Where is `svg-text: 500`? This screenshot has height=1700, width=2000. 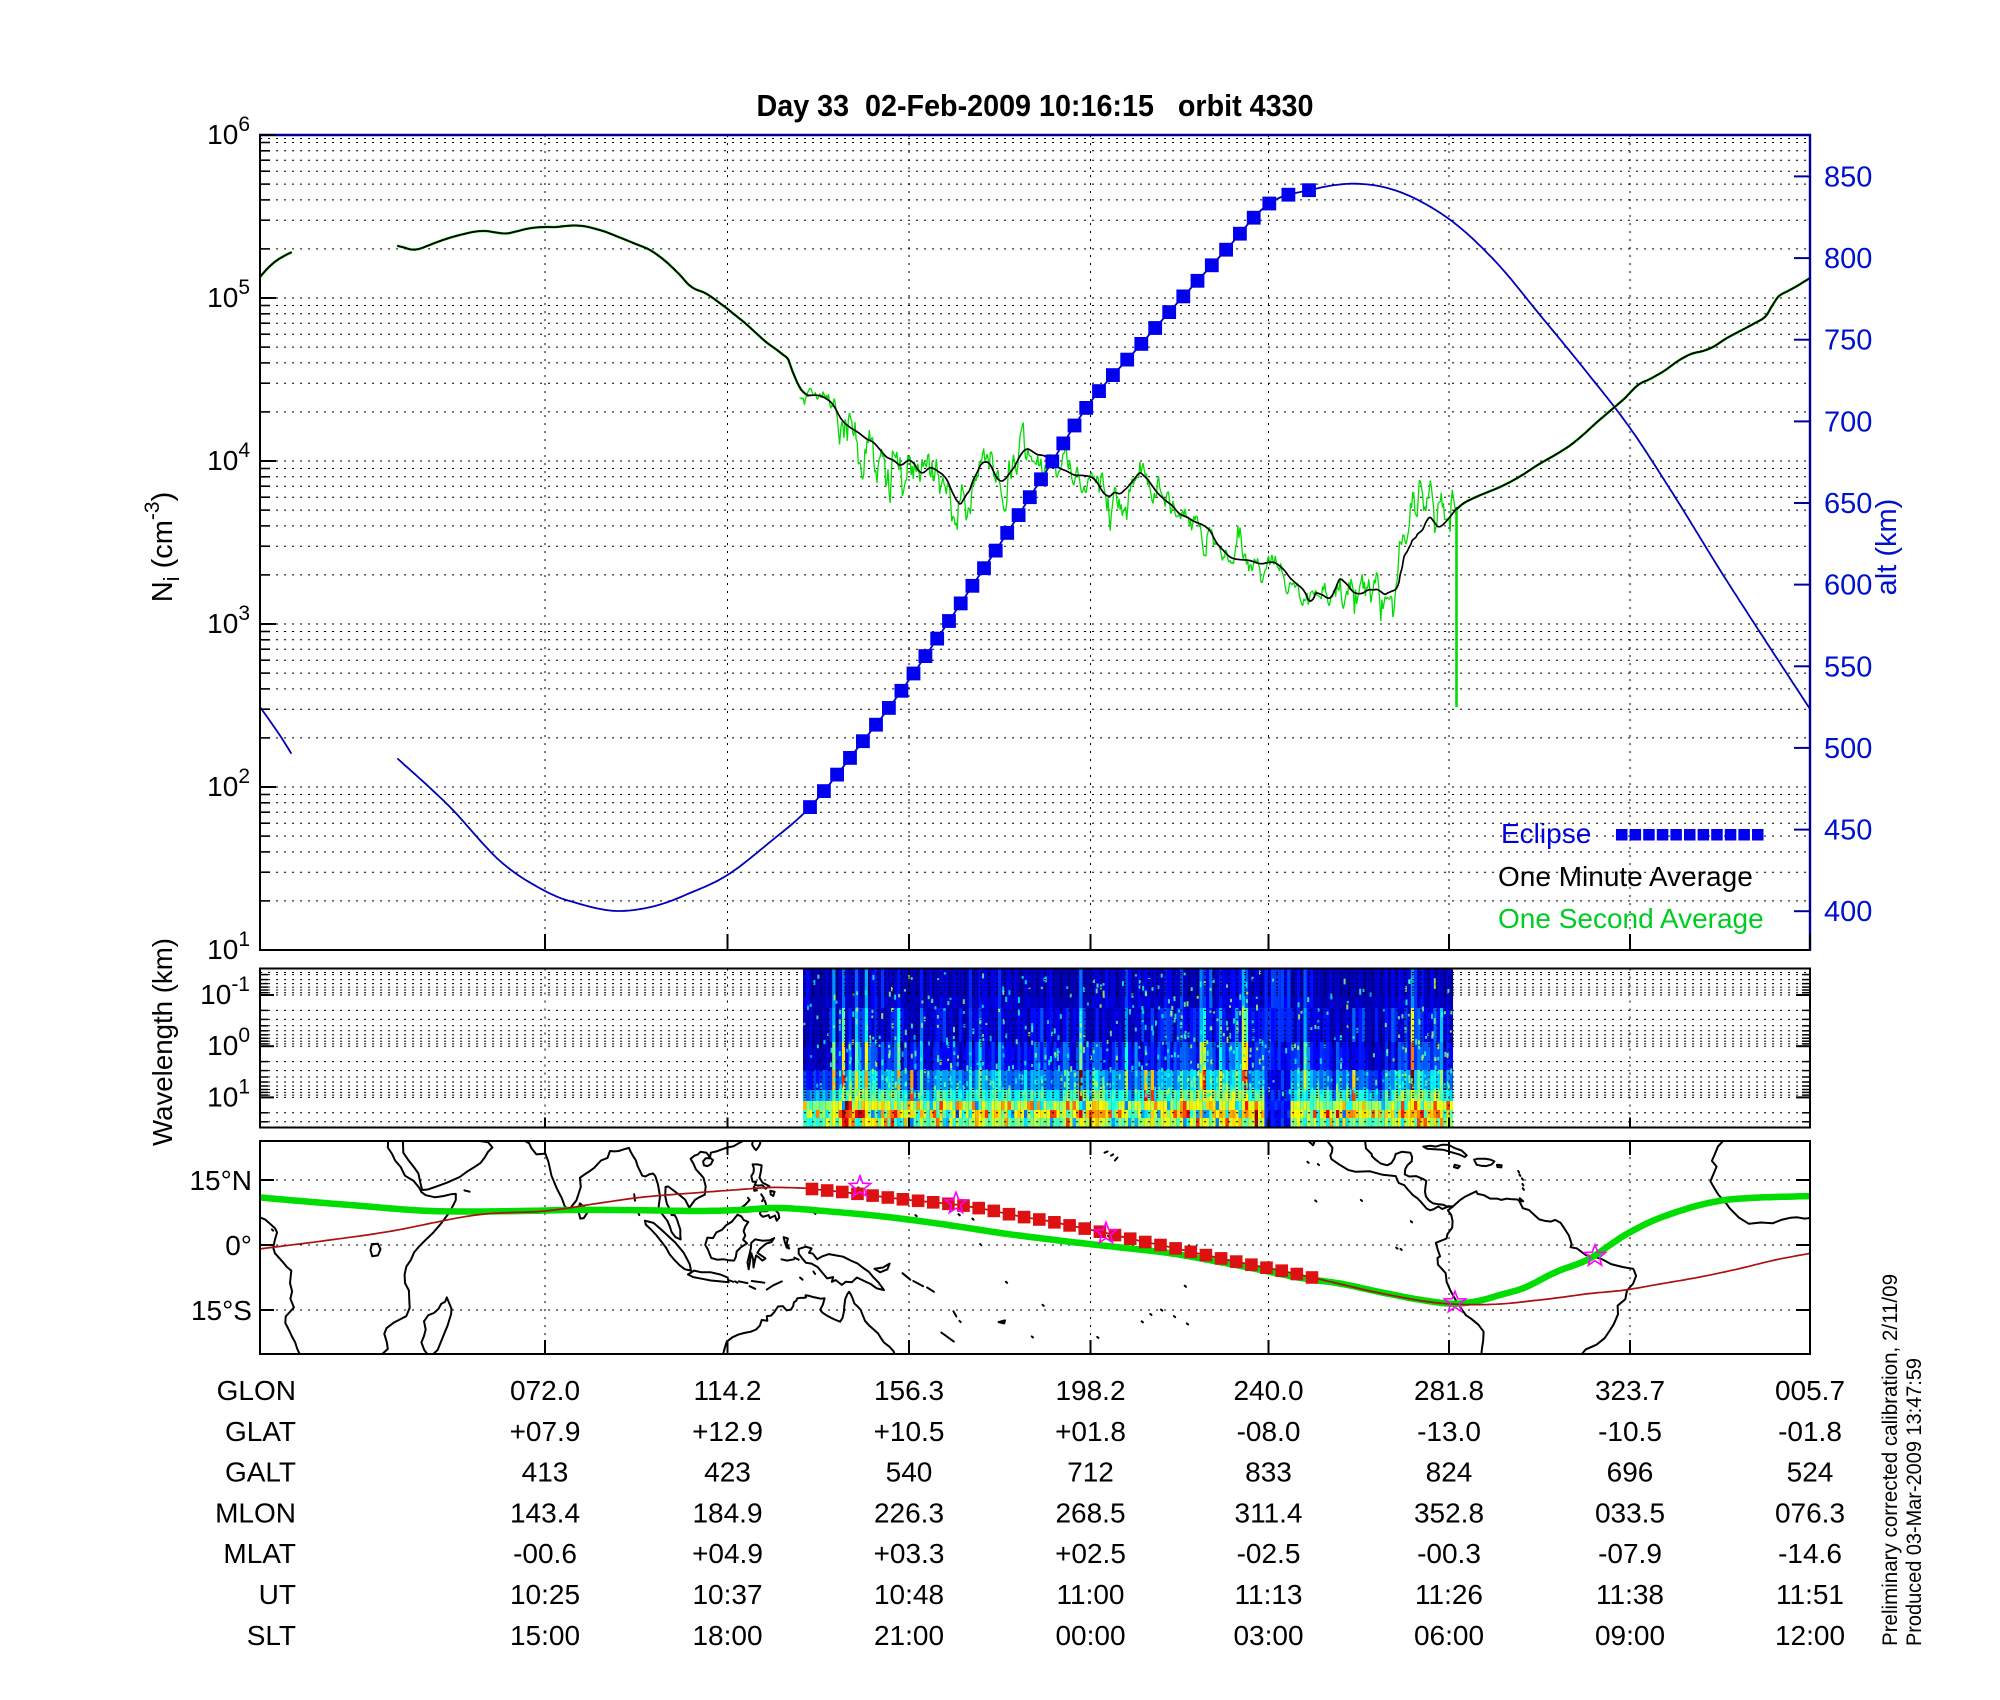
svg-text: 500 is located at coordinates (1848, 749).